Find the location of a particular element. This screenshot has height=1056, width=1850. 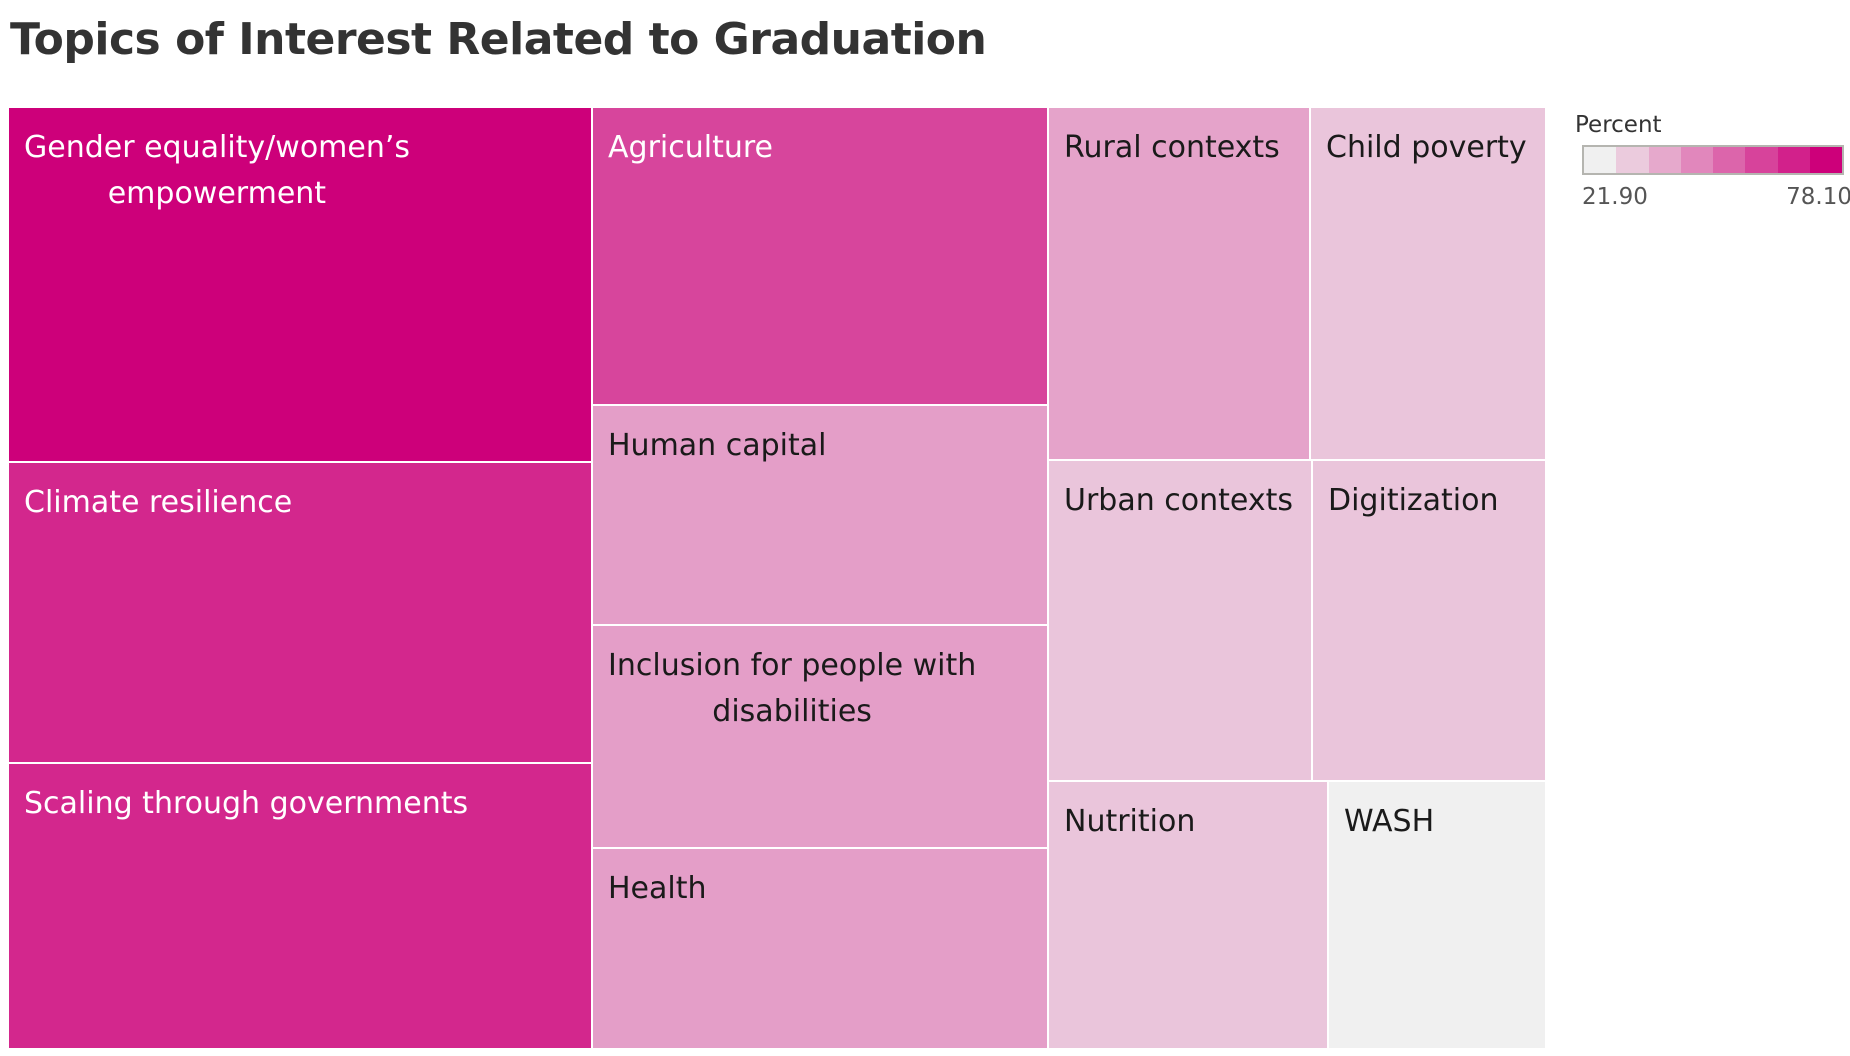

treemap-tile-label: WASH is located at coordinates (1389, 821).